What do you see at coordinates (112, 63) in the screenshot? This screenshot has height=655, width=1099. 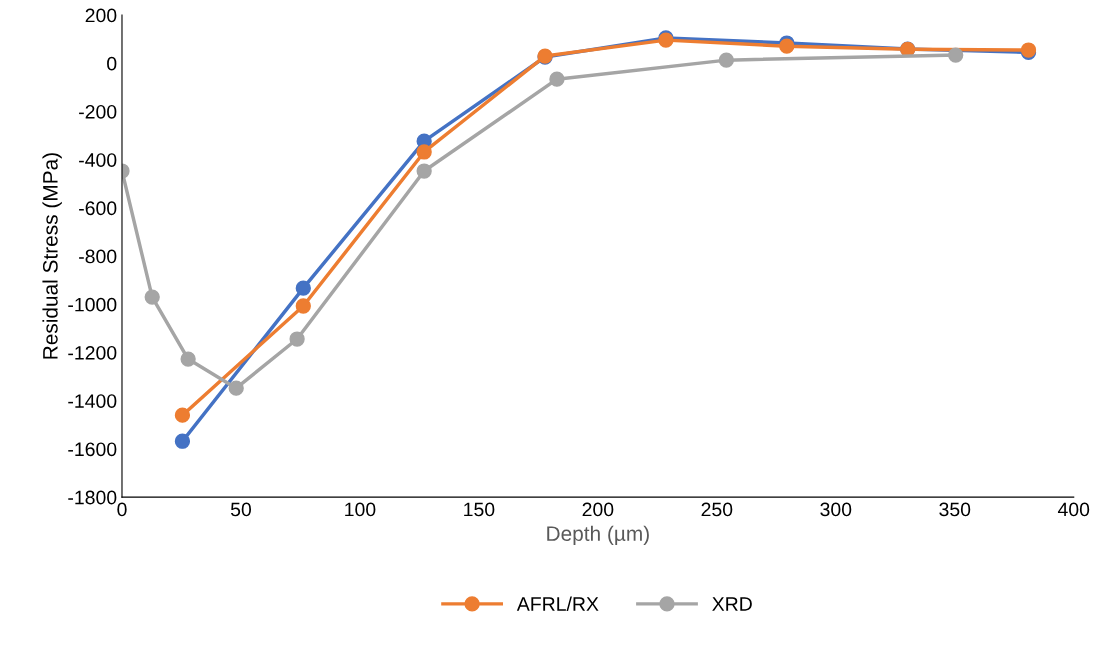 I see `y-tick-label: 0` at bounding box center [112, 63].